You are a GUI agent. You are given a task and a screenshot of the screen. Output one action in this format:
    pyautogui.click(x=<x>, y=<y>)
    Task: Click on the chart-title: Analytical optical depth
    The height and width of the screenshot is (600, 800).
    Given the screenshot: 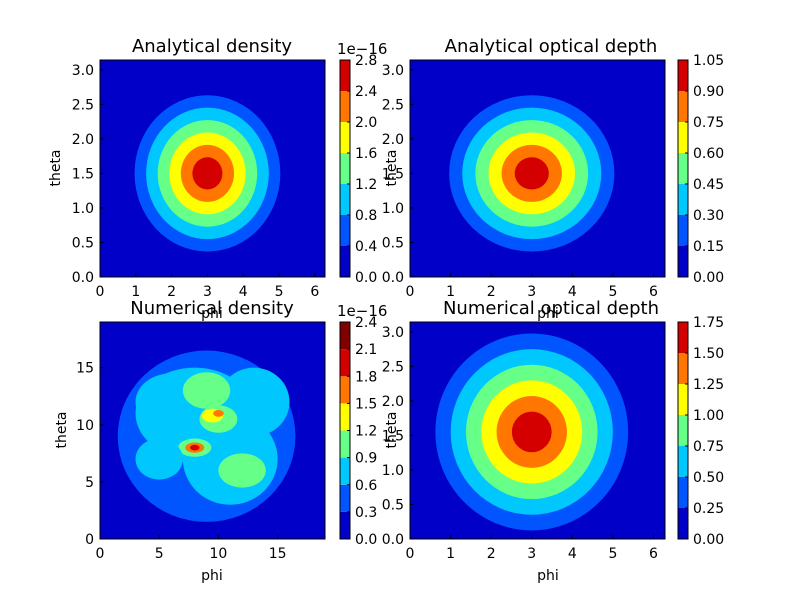 What is the action you would take?
    pyautogui.click(x=551, y=46)
    